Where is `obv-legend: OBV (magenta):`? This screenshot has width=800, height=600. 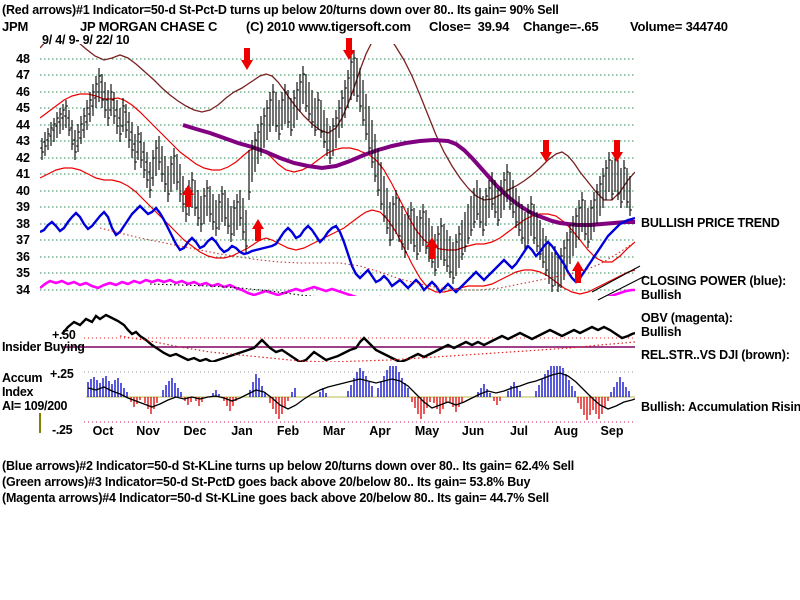 obv-legend: OBV (magenta): is located at coordinates (687, 318).